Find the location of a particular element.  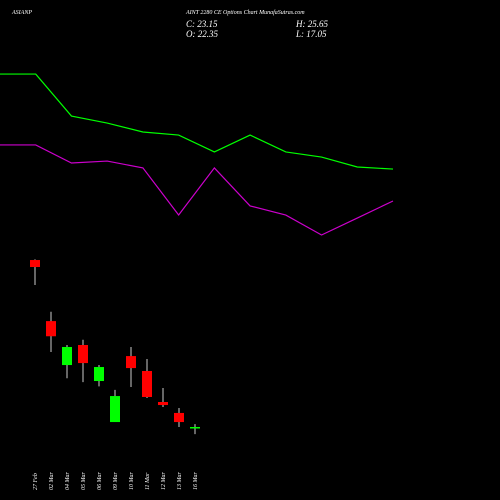

x-tick-label: 05 Mar is located at coordinates (84, 481).